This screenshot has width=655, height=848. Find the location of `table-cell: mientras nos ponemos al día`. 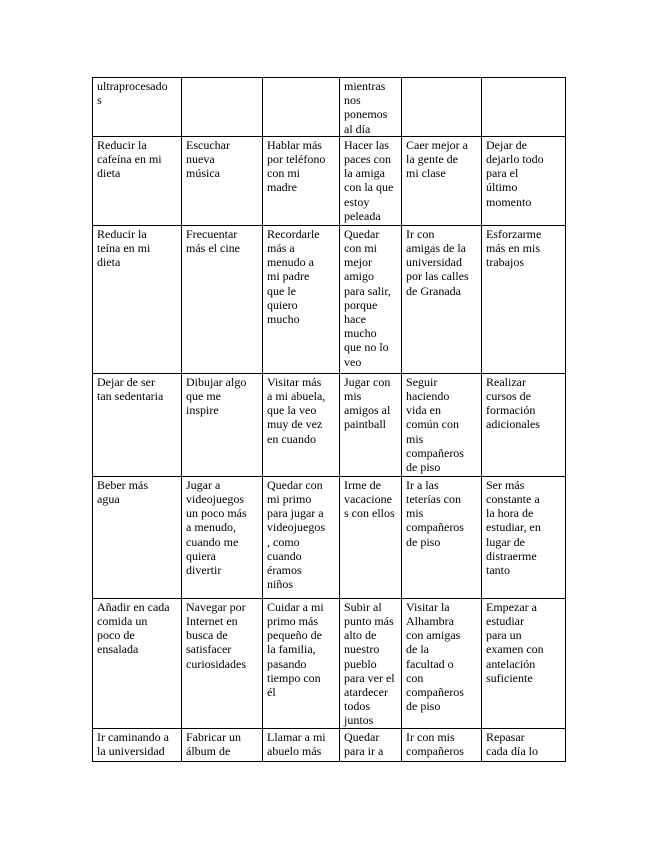

table-cell: mientras nos ponemos al día is located at coordinates (370, 107).